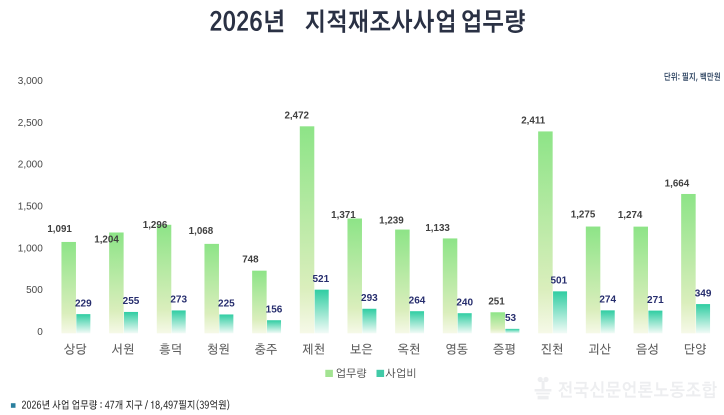 The width and height of the screenshot is (724, 415). What do you see at coordinates (131, 301) in the screenshot?
I see `svg-text: 255` at bounding box center [131, 301].